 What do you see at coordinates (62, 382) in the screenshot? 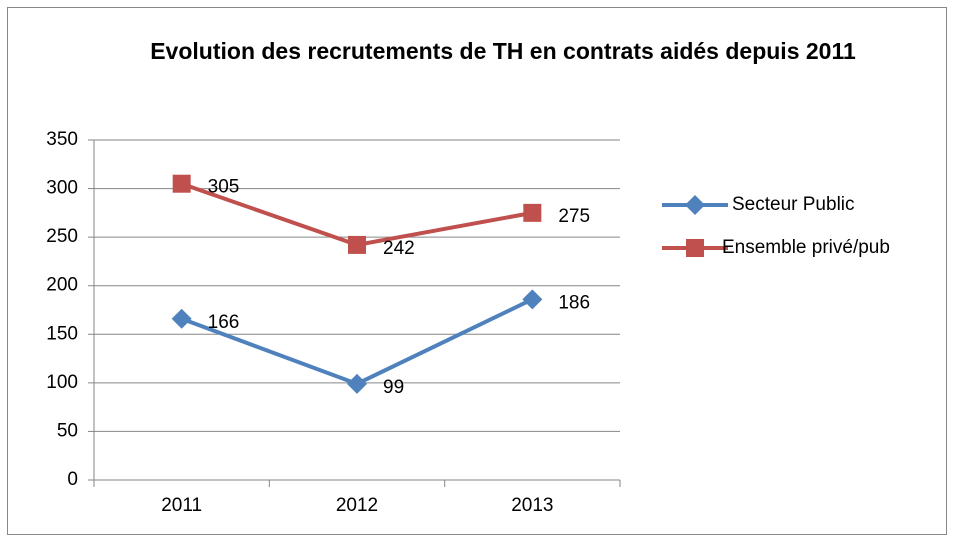
I see `y-tick-label: 100` at bounding box center [62, 382].